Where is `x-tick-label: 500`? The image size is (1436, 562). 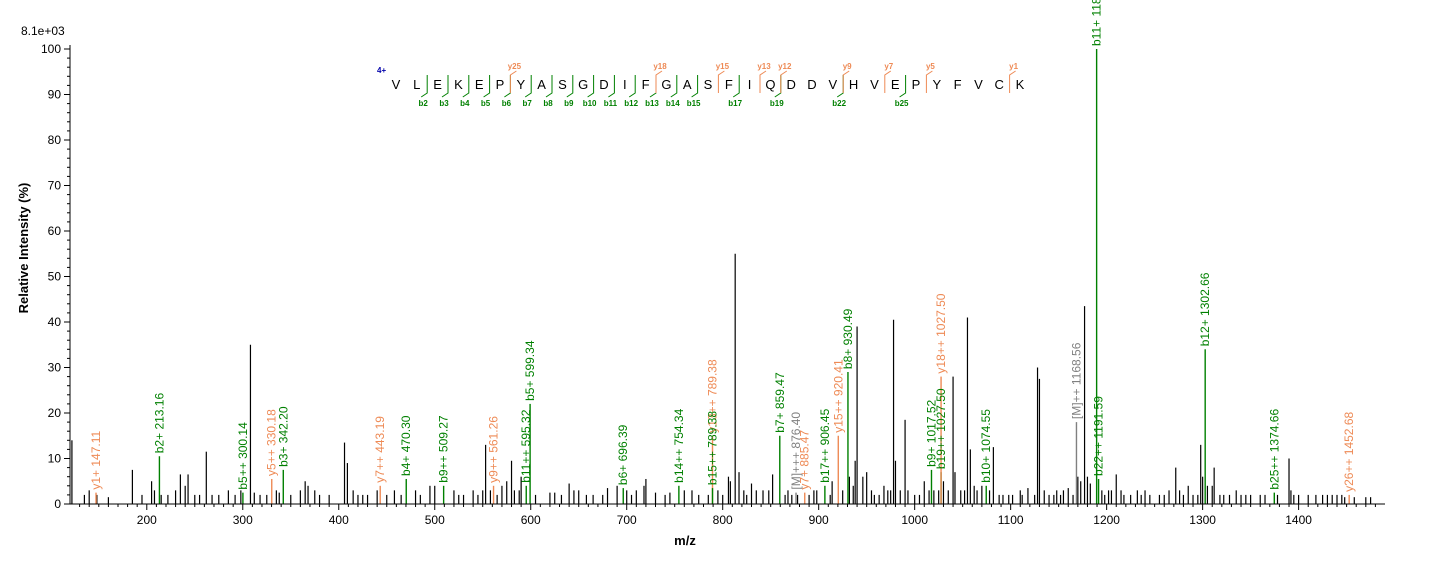 x-tick-label: 500 is located at coordinates (435, 520).